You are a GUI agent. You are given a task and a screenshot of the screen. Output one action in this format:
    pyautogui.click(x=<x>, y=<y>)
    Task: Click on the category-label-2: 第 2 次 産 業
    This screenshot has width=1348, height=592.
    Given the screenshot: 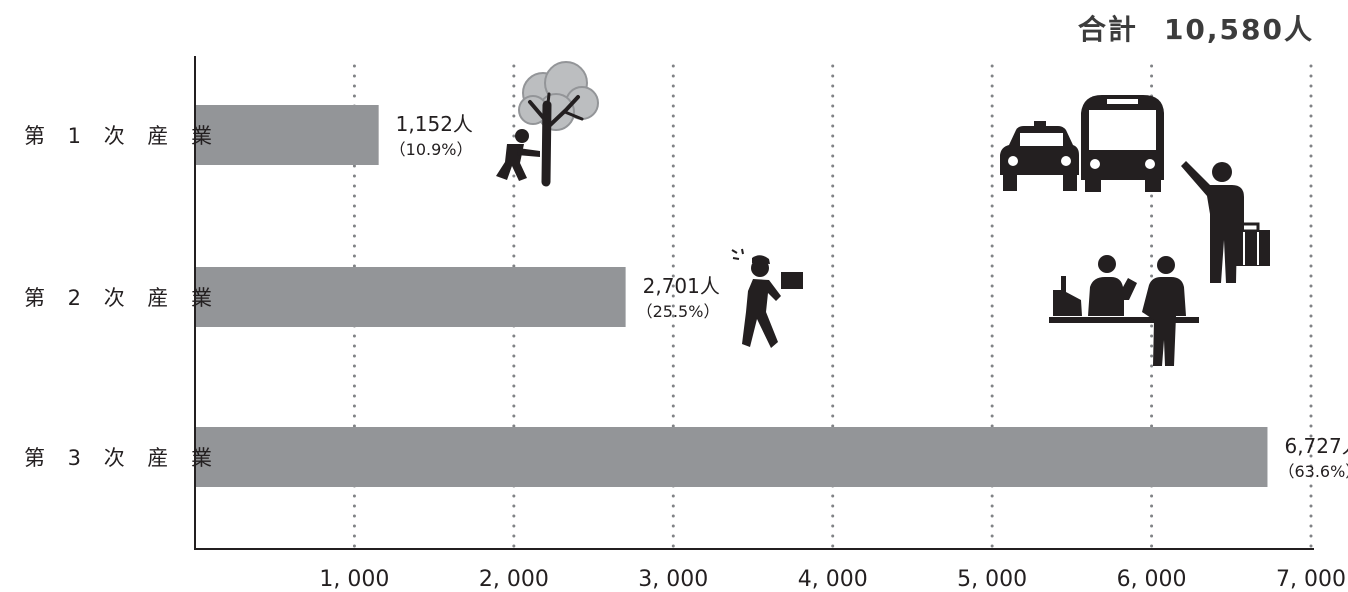 What is the action you would take?
    pyautogui.click(x=122, y=298)
    